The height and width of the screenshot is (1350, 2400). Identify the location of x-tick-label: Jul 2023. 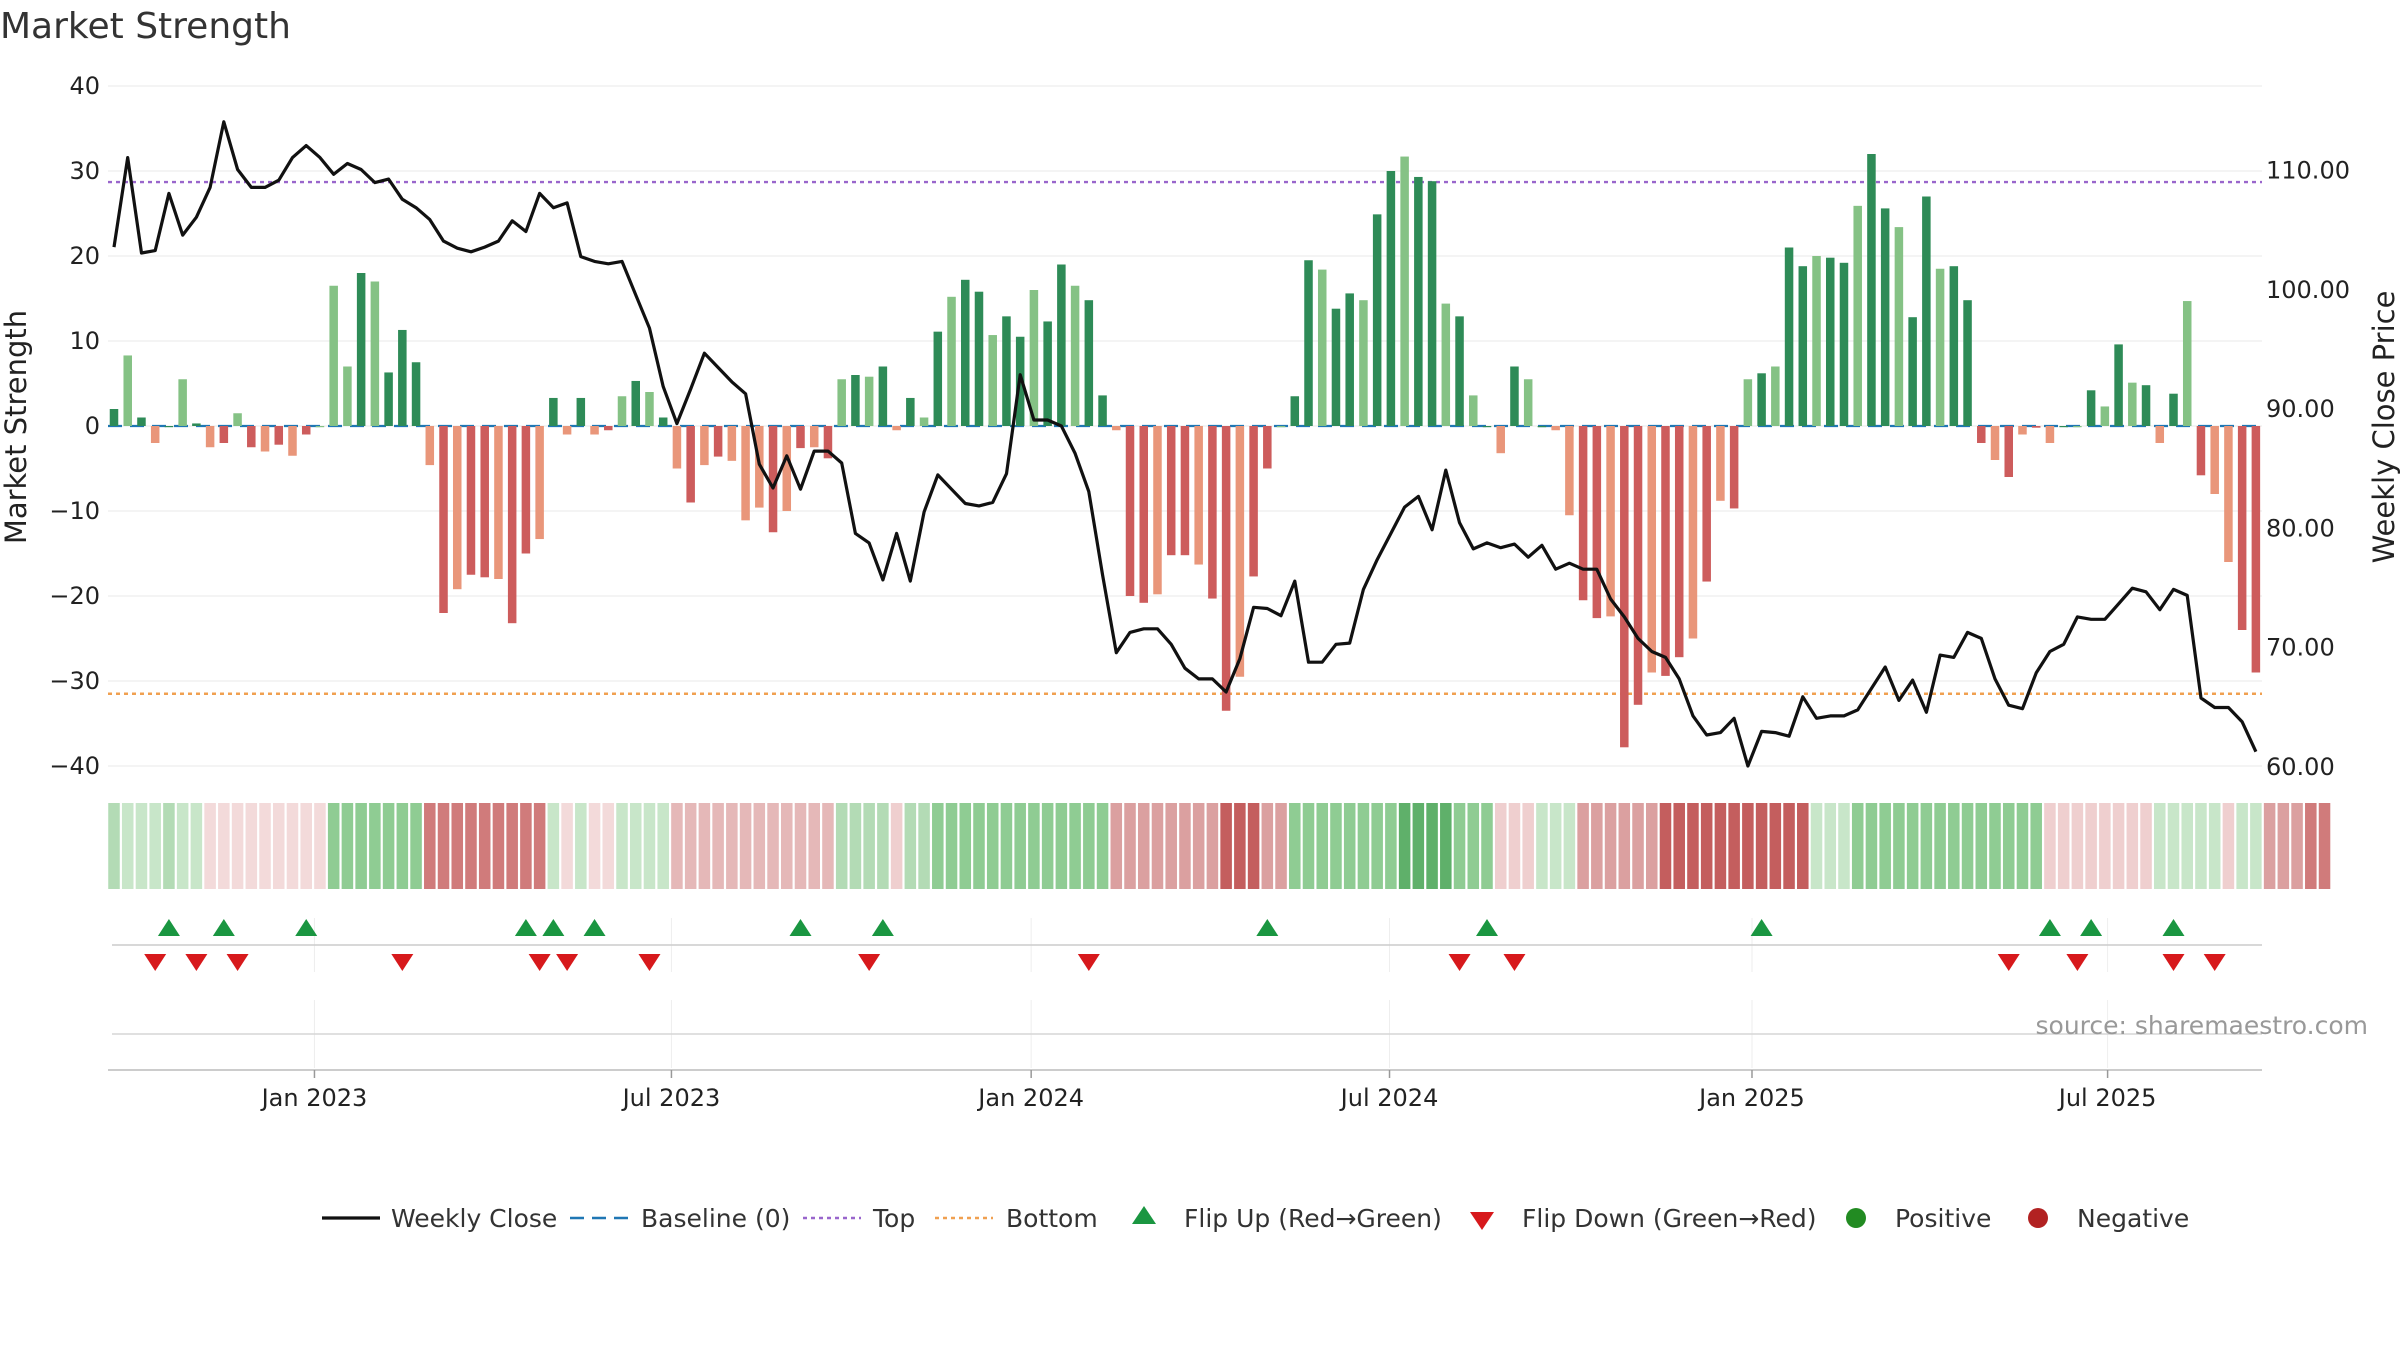
(671, 1098).